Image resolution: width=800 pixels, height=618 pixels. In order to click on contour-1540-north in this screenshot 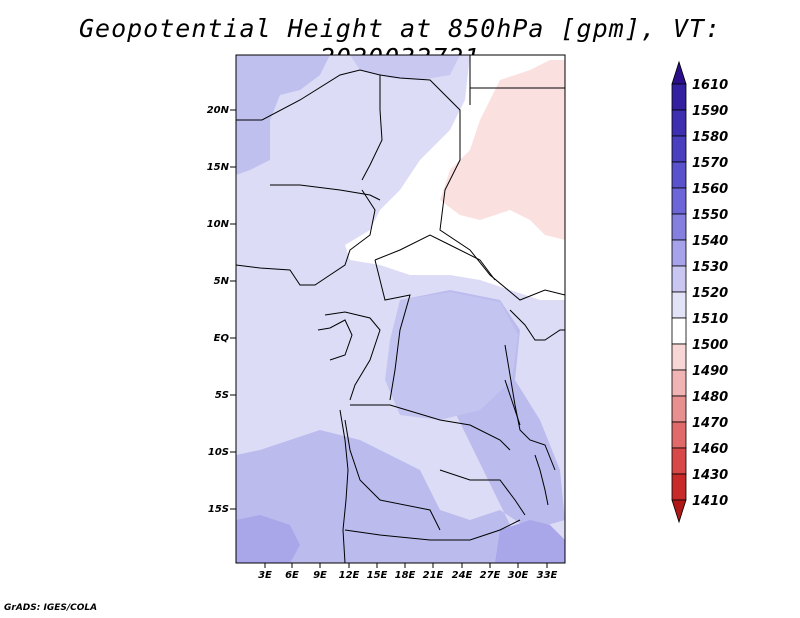, I will do `click(283, 115)`.